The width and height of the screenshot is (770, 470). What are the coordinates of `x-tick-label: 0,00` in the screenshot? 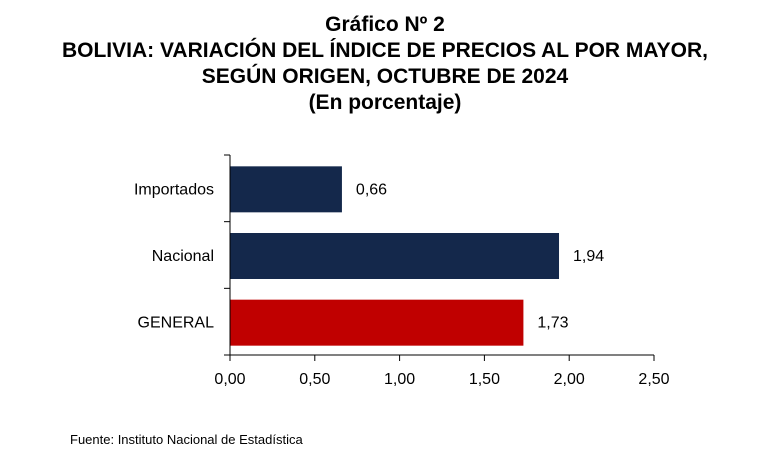 It's located at (229, 379).